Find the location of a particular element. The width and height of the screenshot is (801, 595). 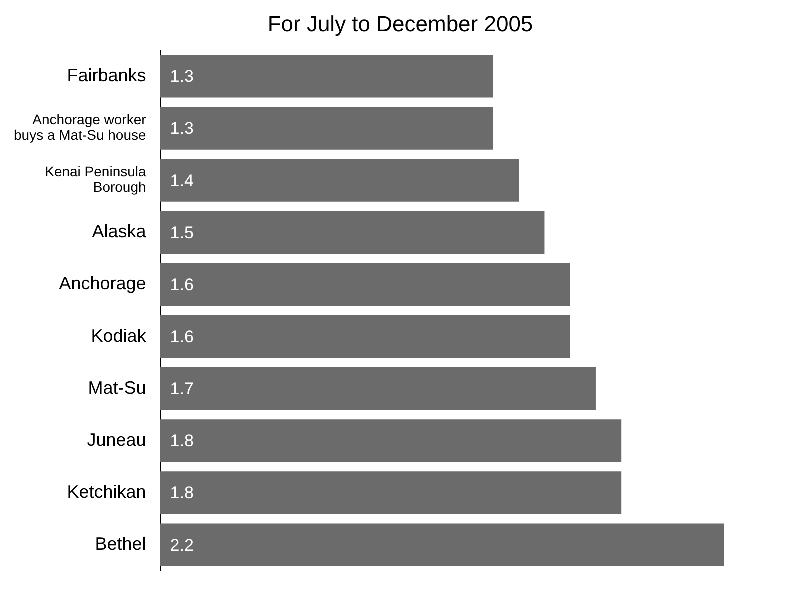

y-tick-label: Mat-Su is located at coordinates (117, 388).